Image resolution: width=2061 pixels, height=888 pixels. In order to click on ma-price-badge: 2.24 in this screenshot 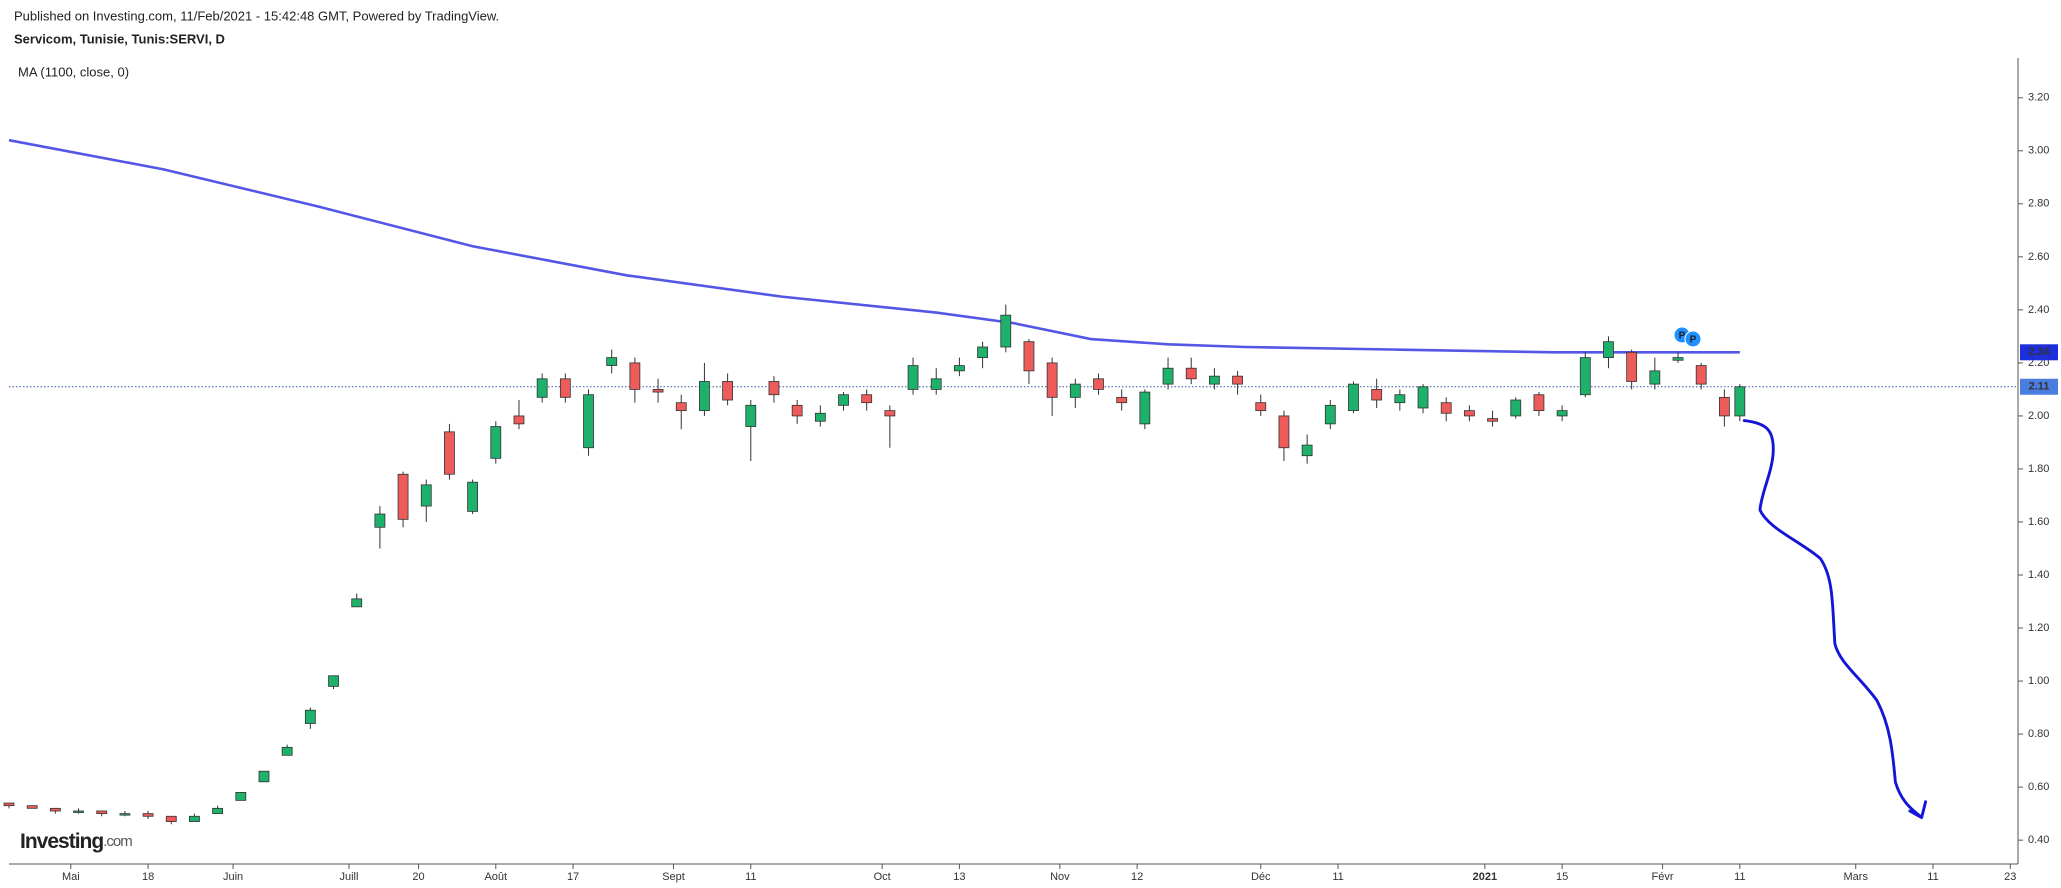, I will do `click(2039, 352)`.